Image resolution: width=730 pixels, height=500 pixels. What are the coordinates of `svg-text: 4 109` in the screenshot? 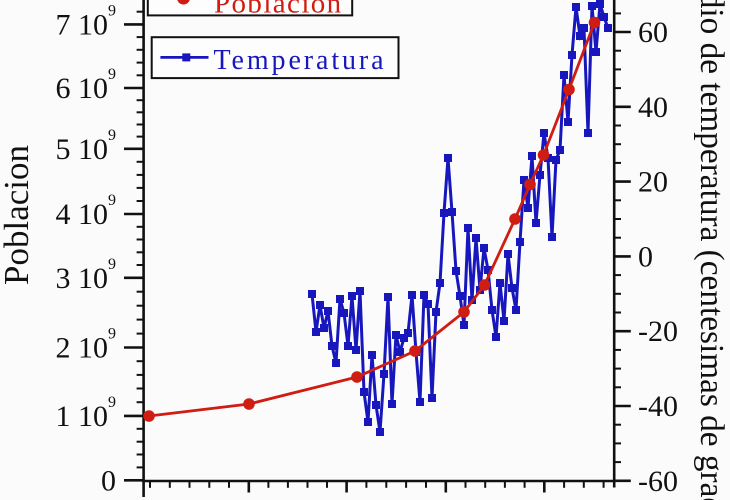 It's located at (86, 211).